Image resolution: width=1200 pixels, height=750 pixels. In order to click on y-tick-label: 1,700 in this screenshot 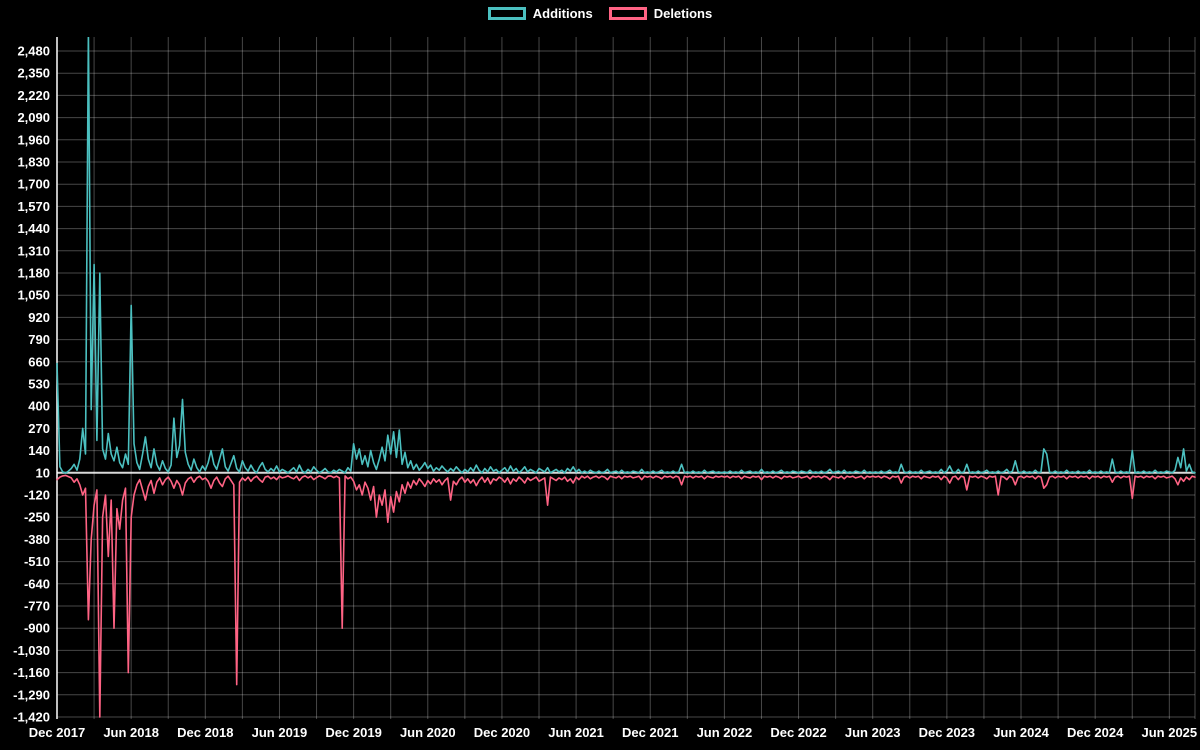, I will do `click(33, 184)`.